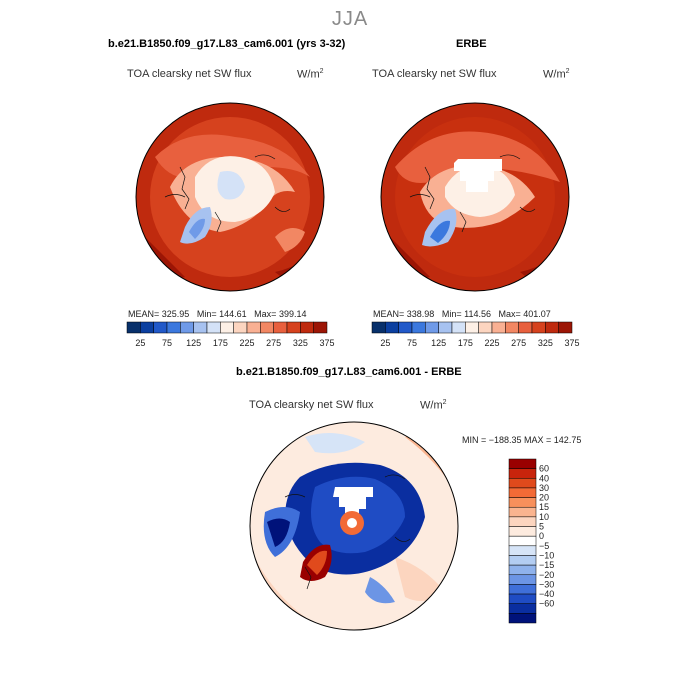  What do you see at coordinates (234, 343) in the screenshot?
I see `panel-1-colorbar-labels: 25 75 125 175 225 275 325 375` at bounding box center [234, 343].